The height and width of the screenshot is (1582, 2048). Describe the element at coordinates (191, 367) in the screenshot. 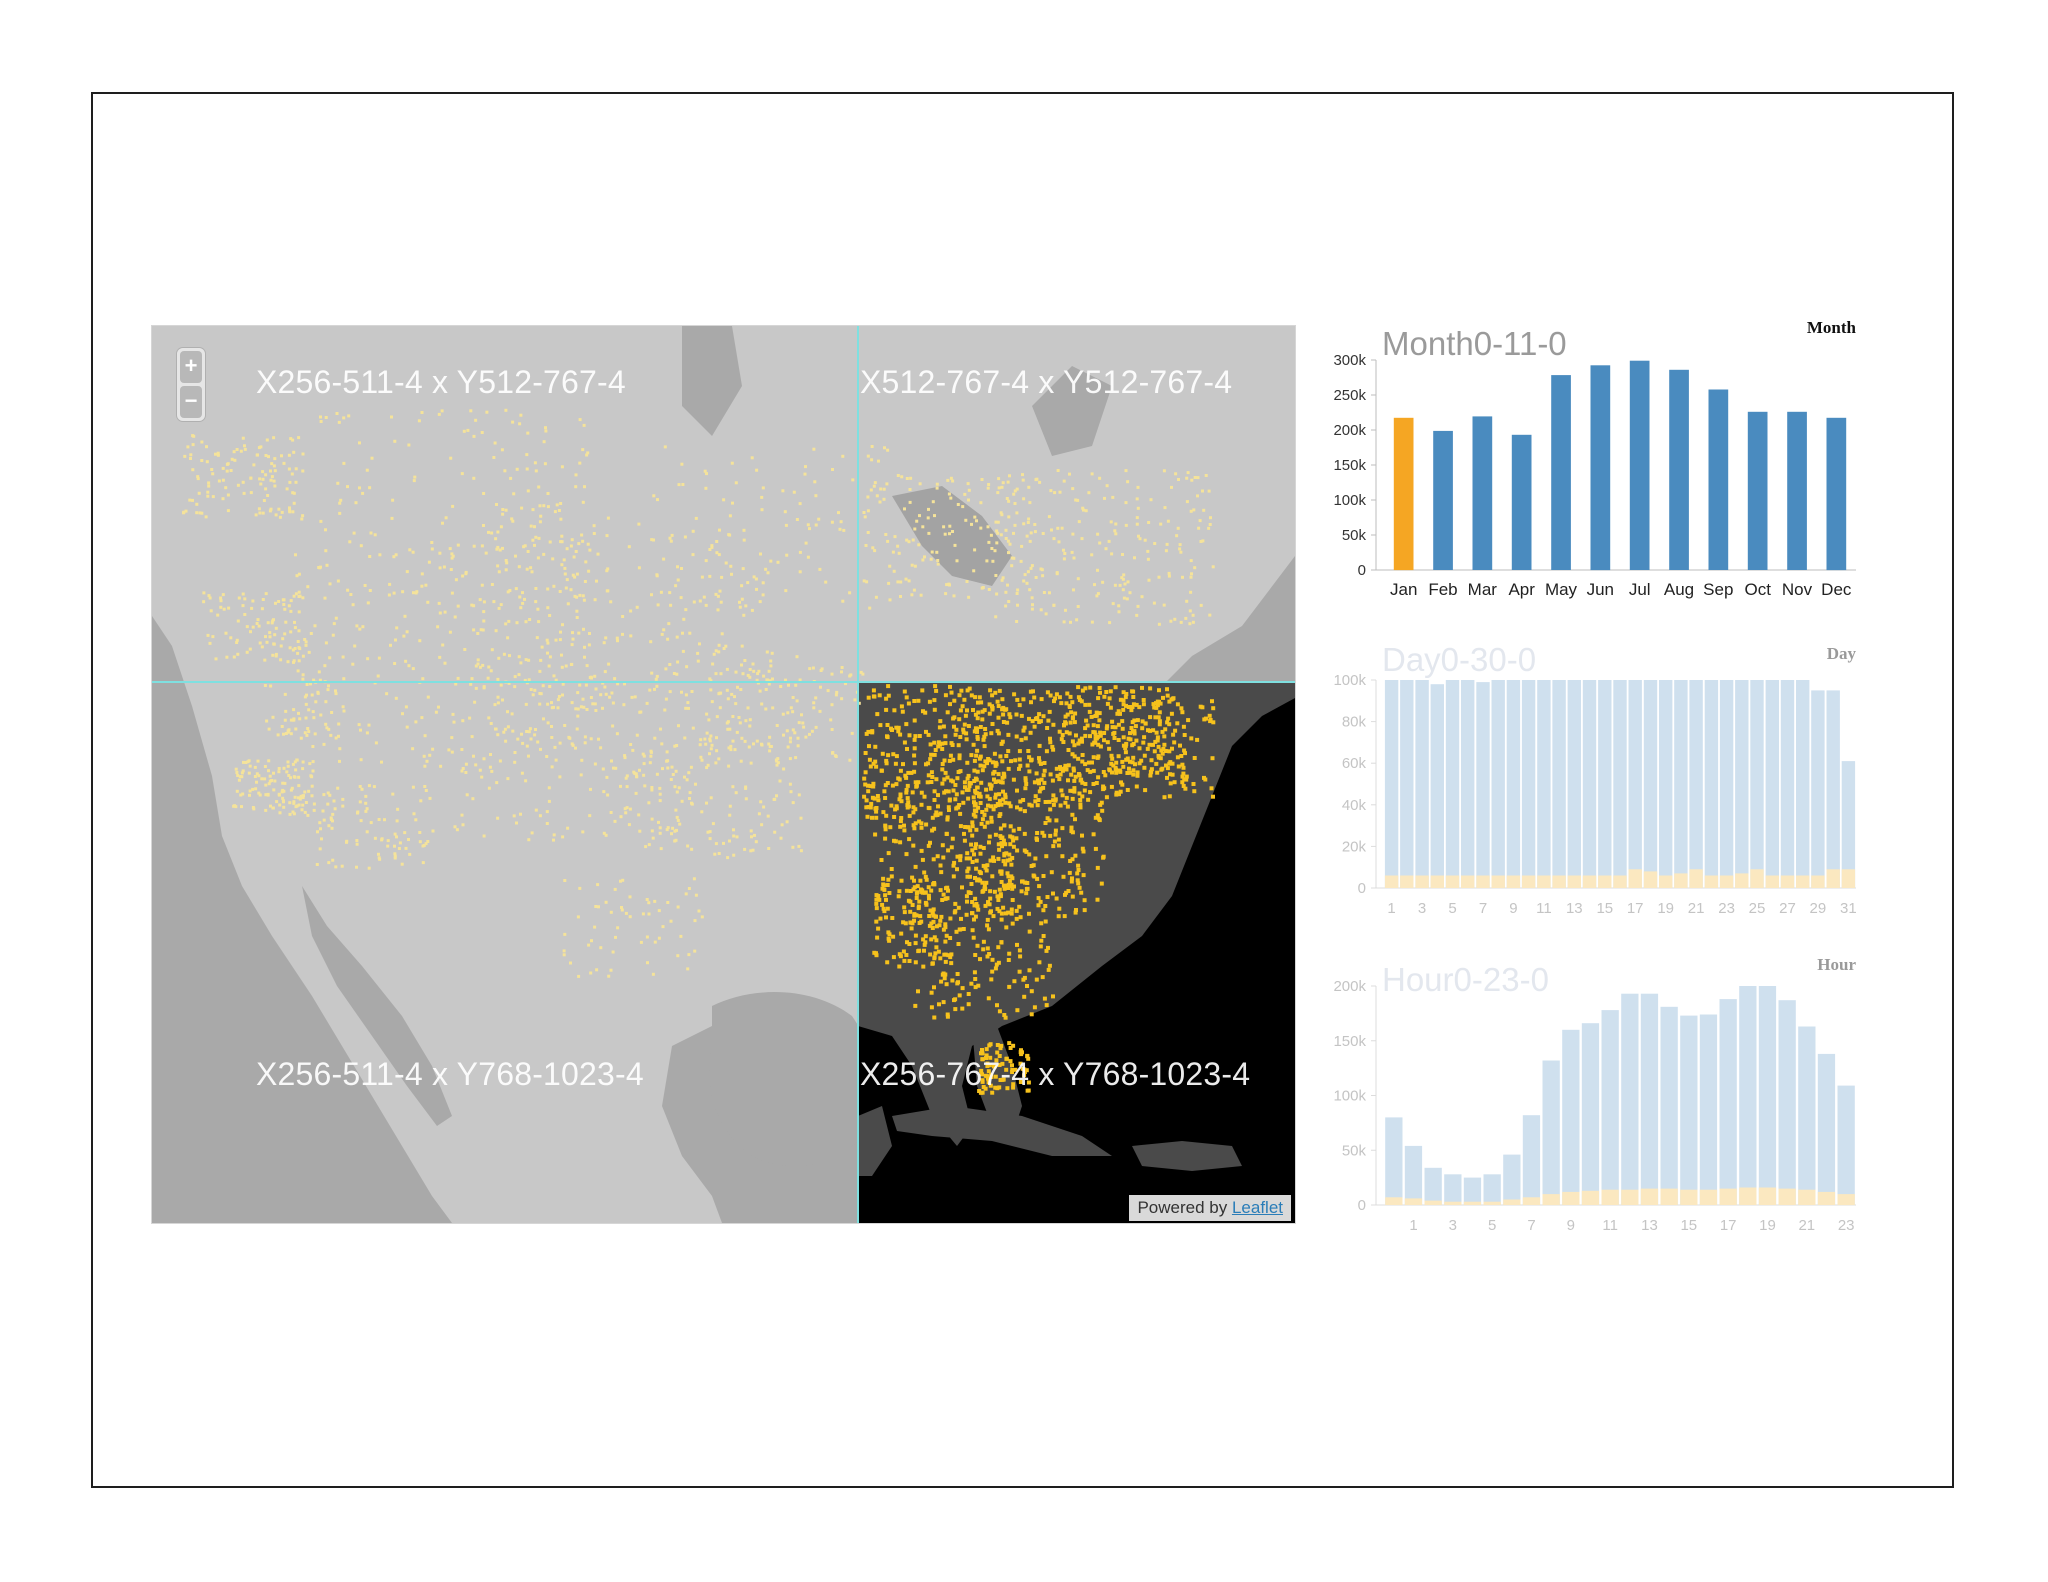

I see `zoom-in-button: +` at that location.